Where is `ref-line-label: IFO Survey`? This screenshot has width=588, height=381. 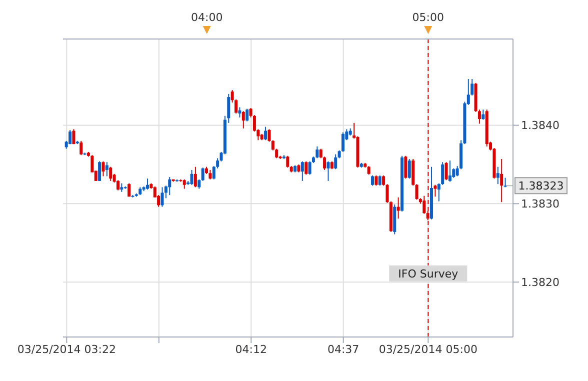
ref-line-label: IFO Survey is located at coordinates (428, 273).